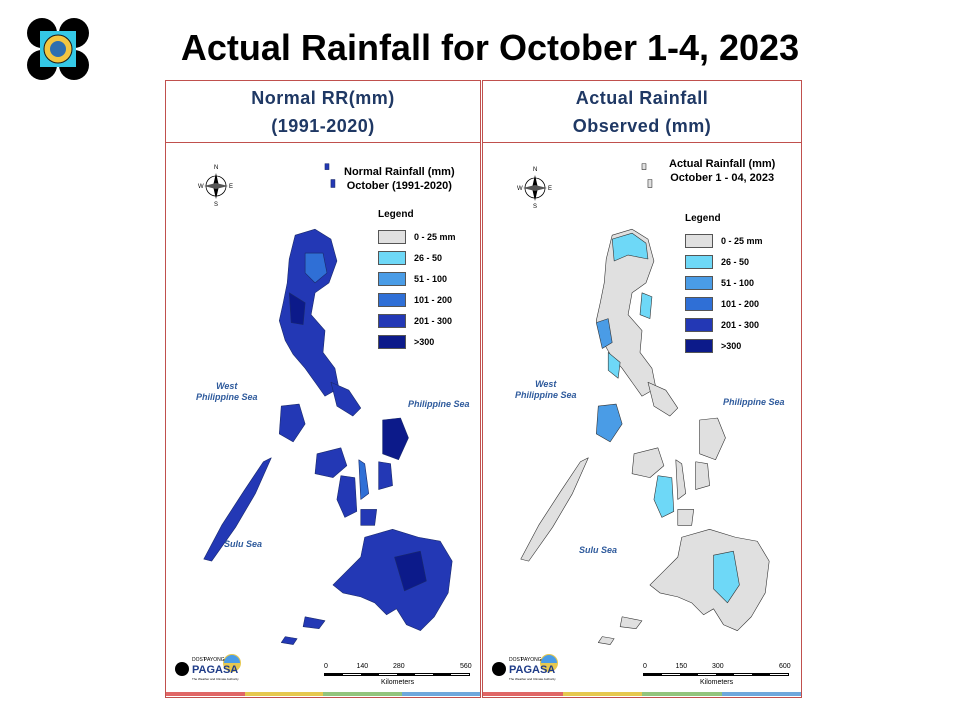  I want to click on legend-title: Legend, so click(703, 218).